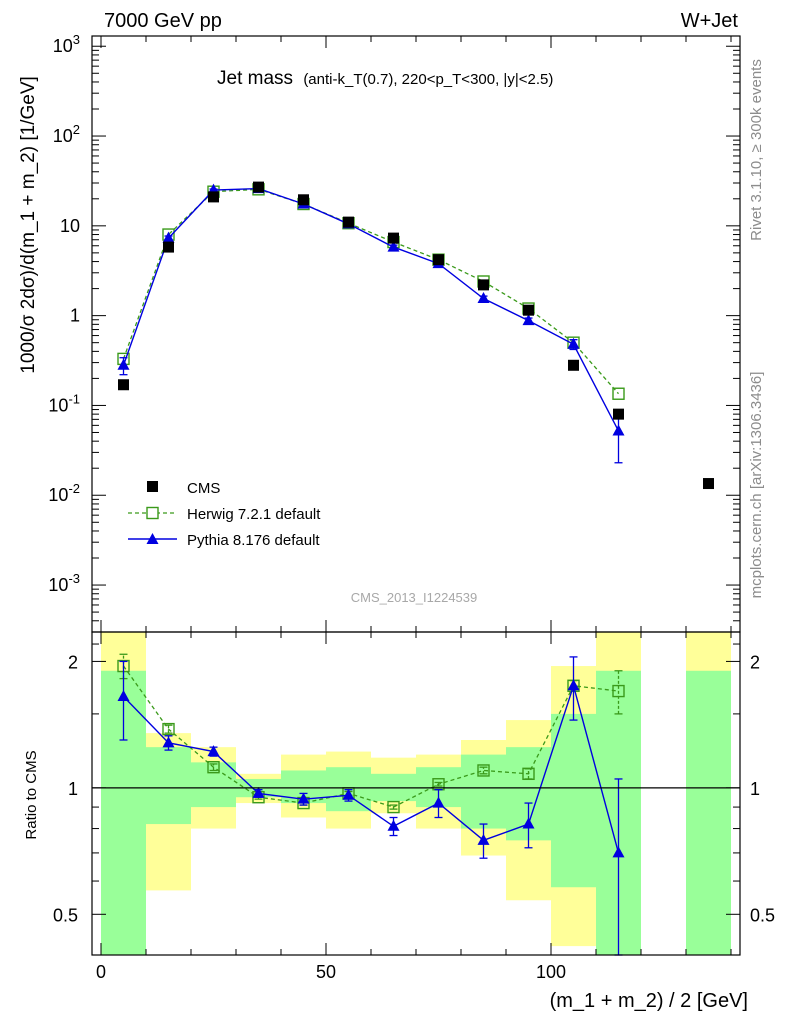 The image size is (786, 1029). I want to click on y-tick-exponent: 2, so click(76, 129).